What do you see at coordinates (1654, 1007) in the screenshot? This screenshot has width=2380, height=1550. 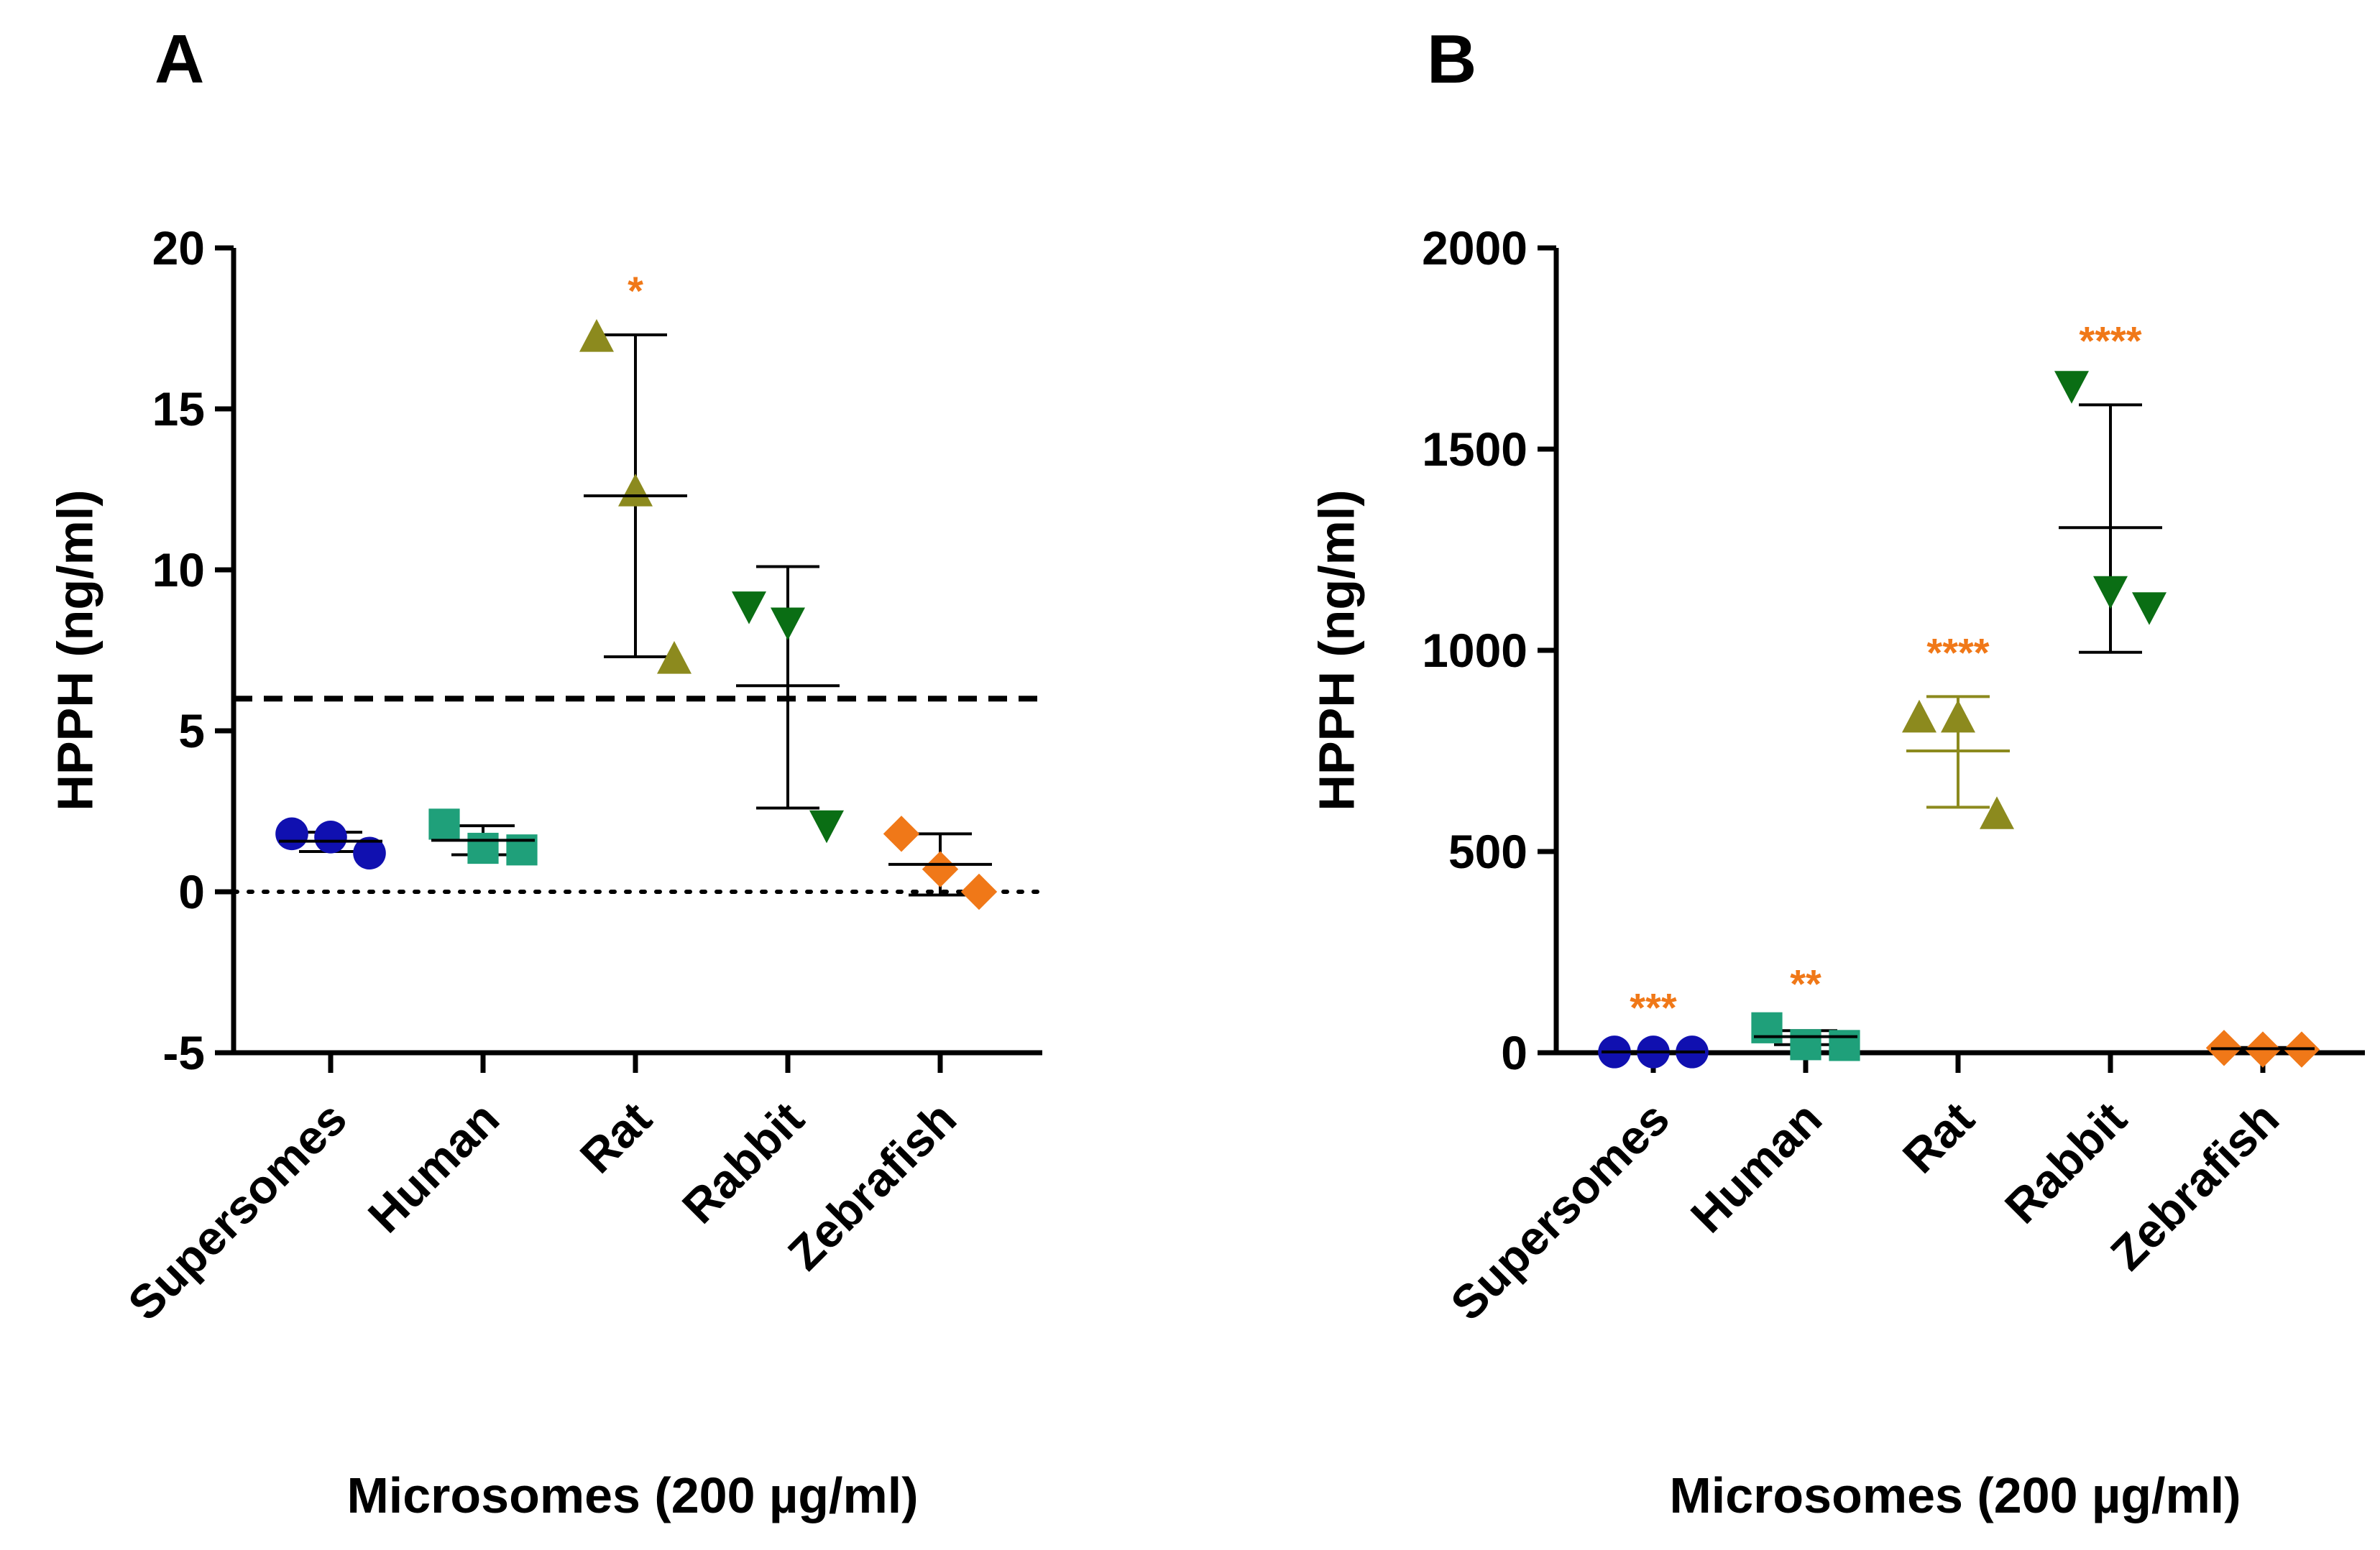 I see `significance-marker: ***` at bounding box center [1654, 1007].